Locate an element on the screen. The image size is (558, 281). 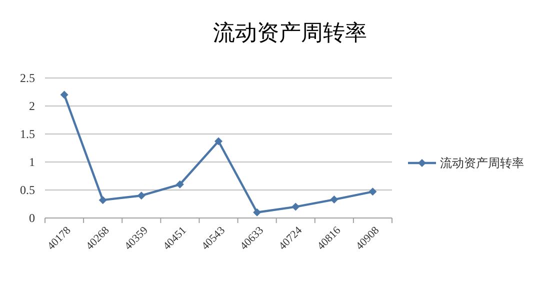
y-tick-label: 2.5 is located at coordinates (27, 78).